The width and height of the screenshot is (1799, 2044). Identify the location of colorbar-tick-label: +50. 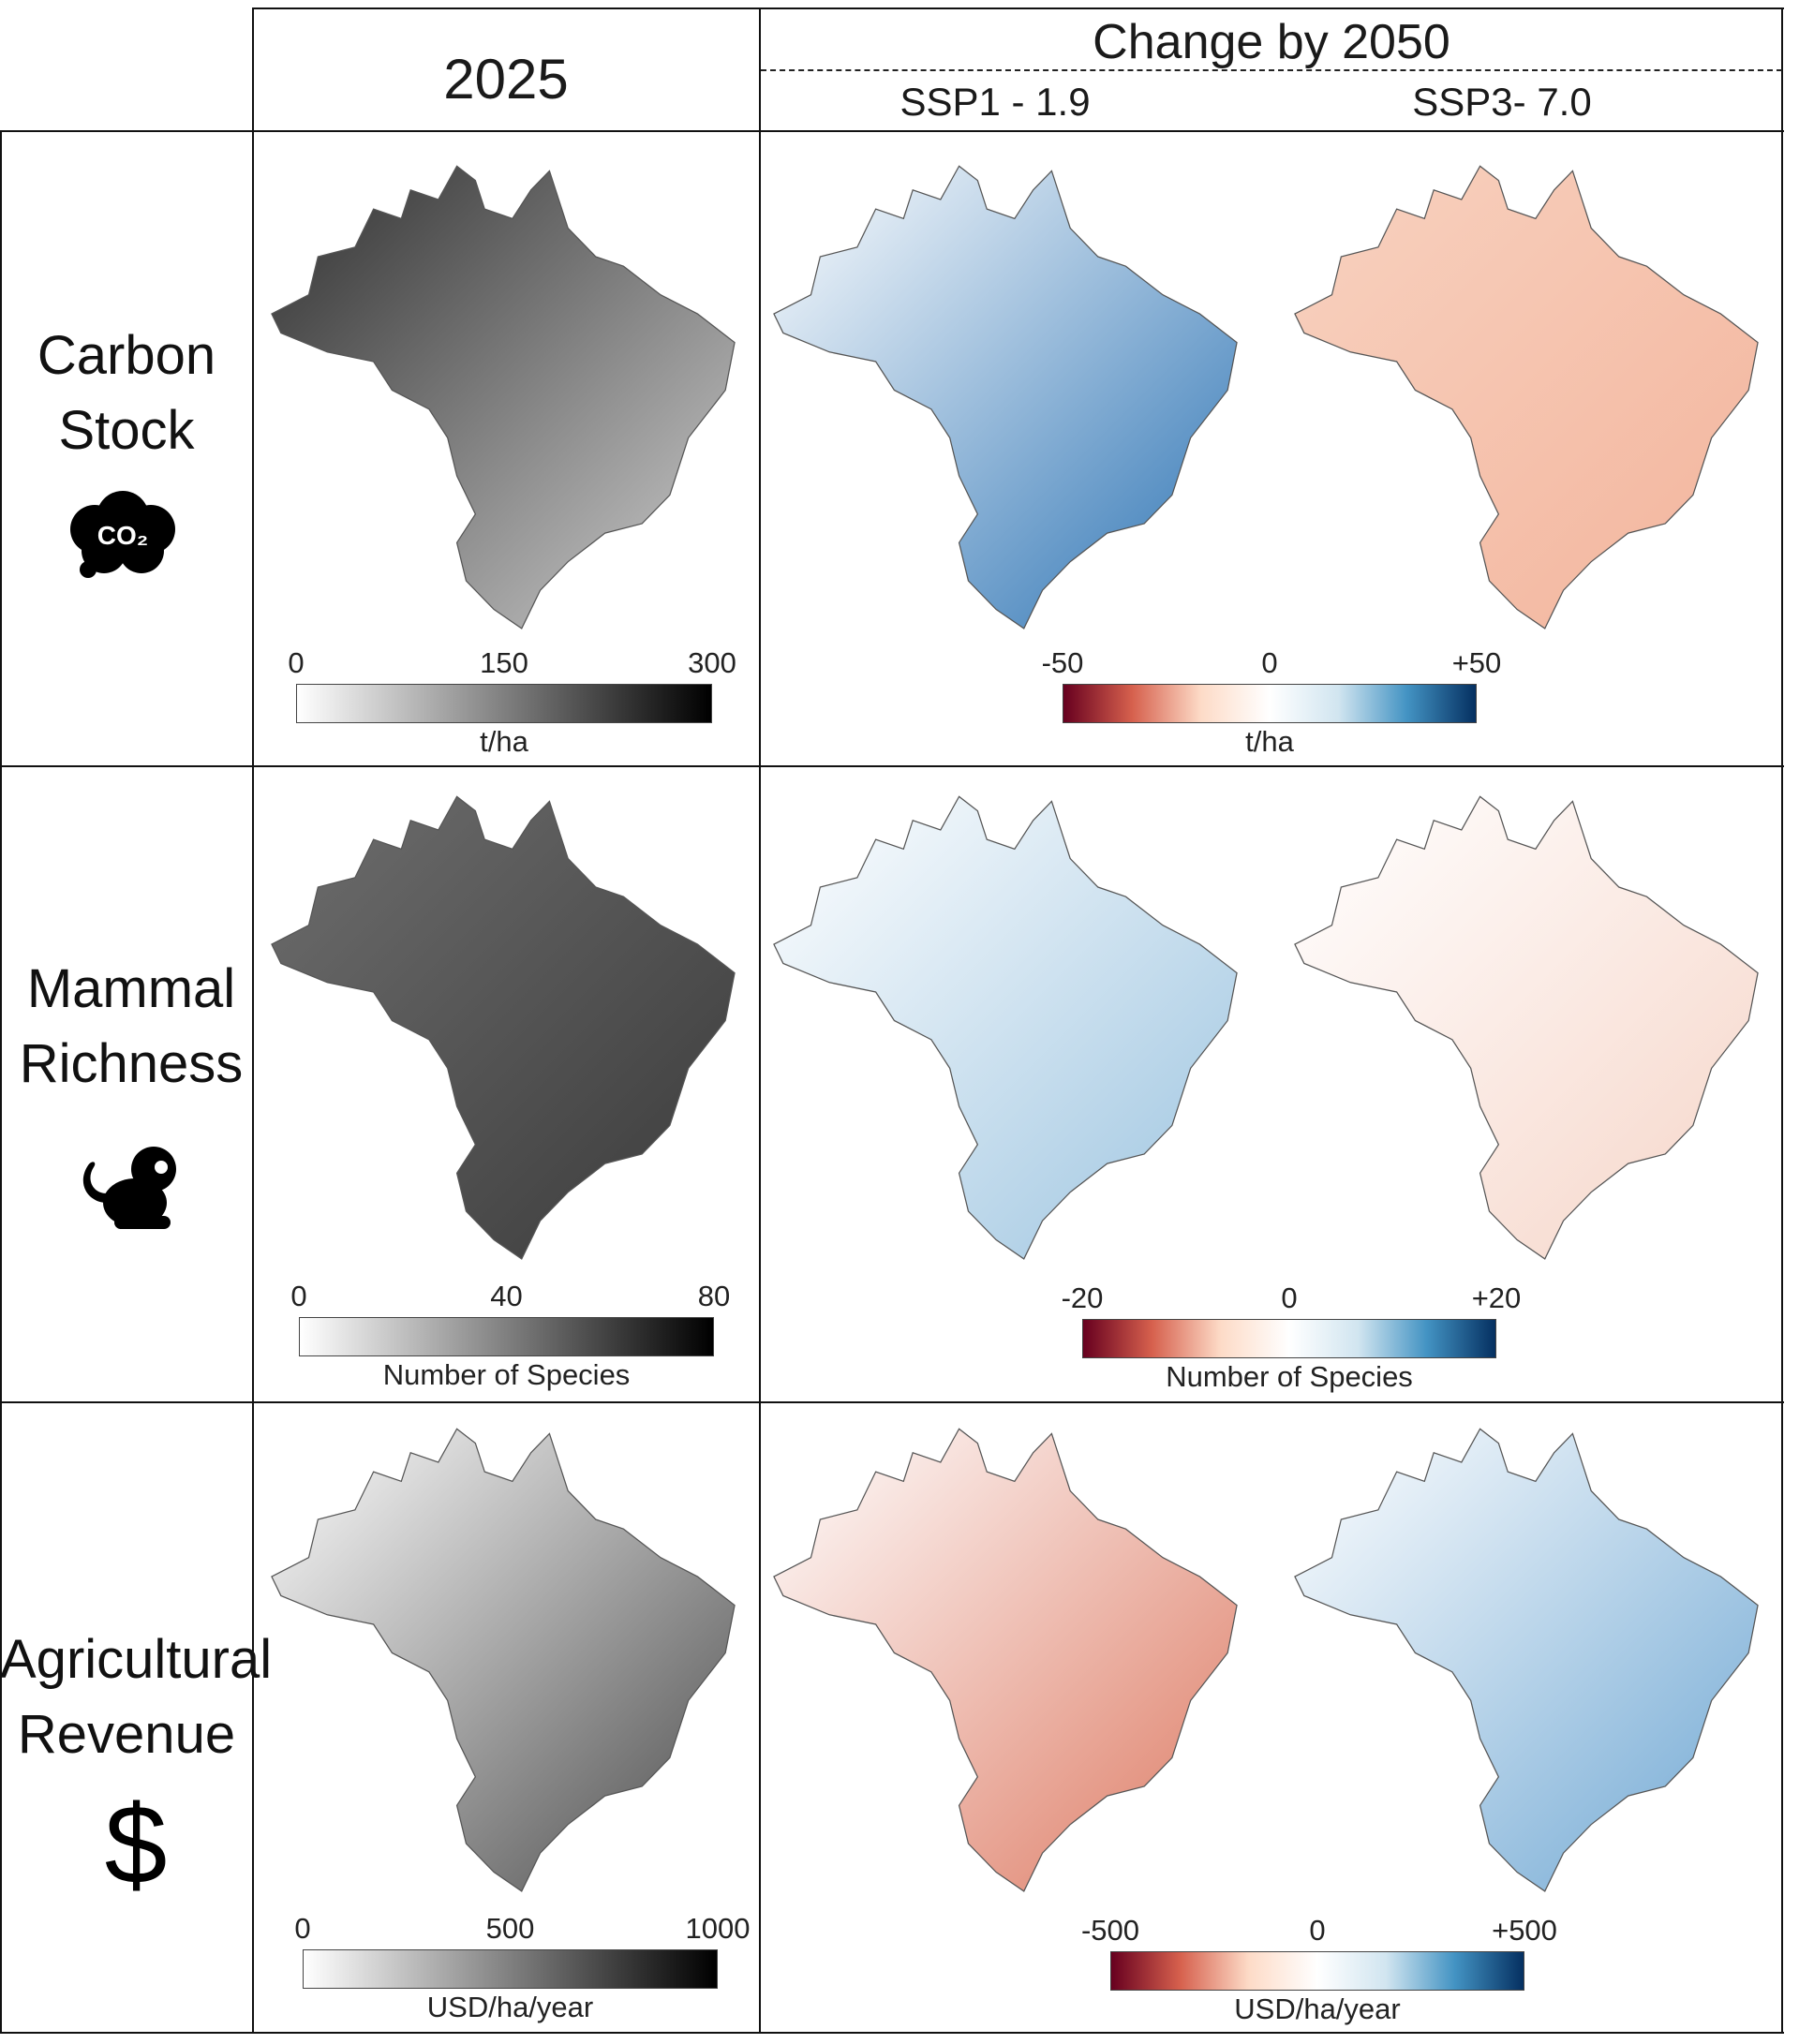
(1477, 663).